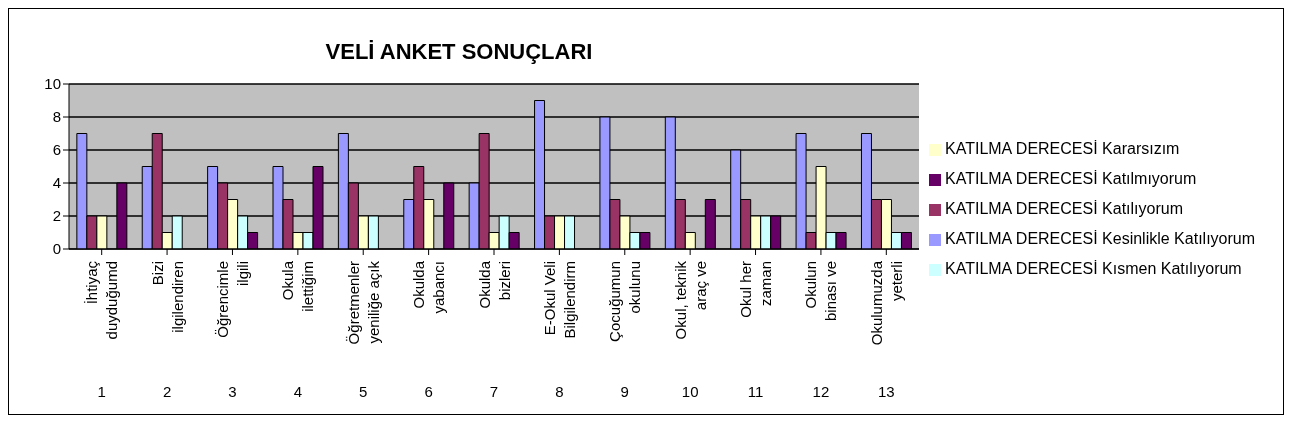 The height and width of the screenshot is (425, 1292). What do you see at coordinates (690, 391) in the screenshot?
I see `text: 10` at bounding box center [690, 391].